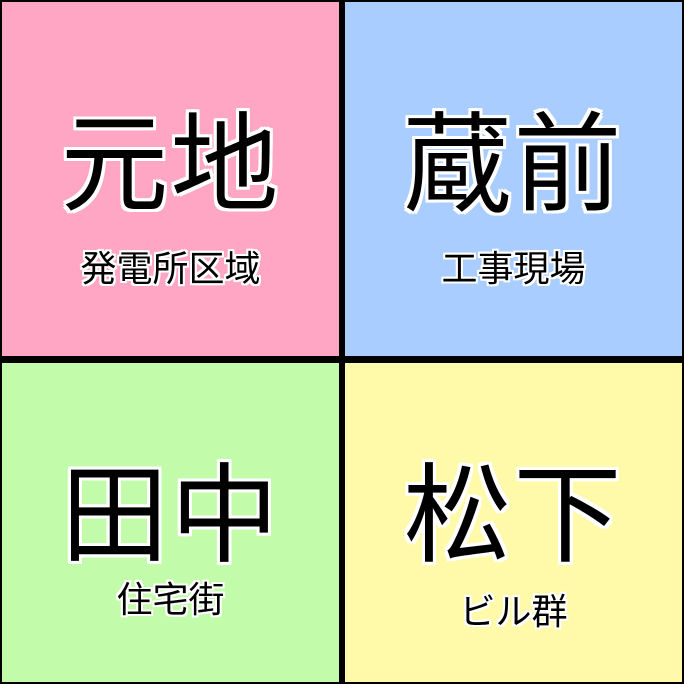  I want to click on tile-subtitle: ビル群, so click(513, 612).